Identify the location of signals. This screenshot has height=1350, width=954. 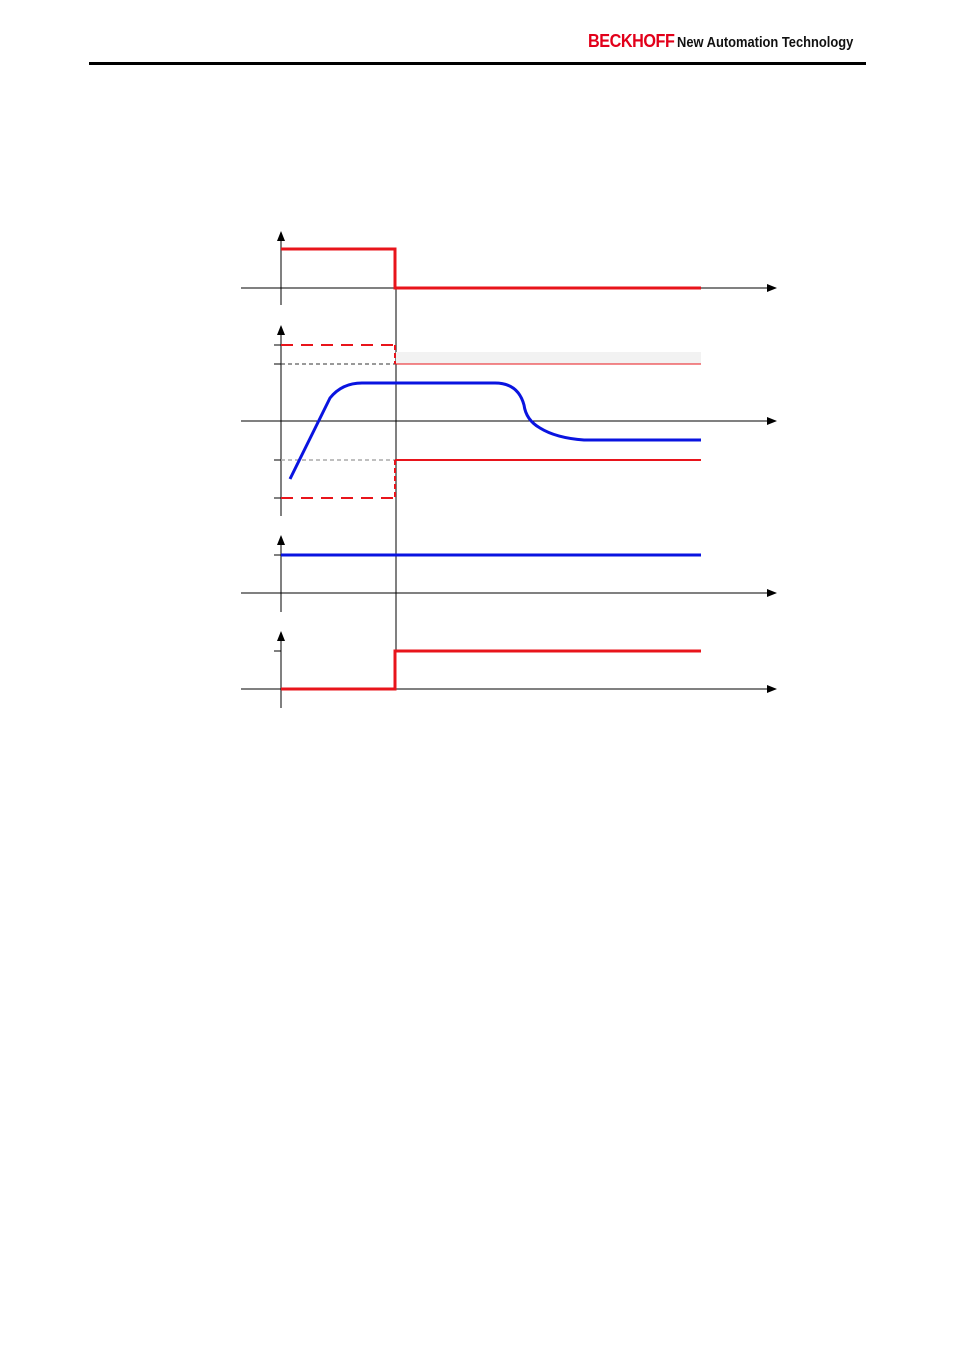
(491, 469).